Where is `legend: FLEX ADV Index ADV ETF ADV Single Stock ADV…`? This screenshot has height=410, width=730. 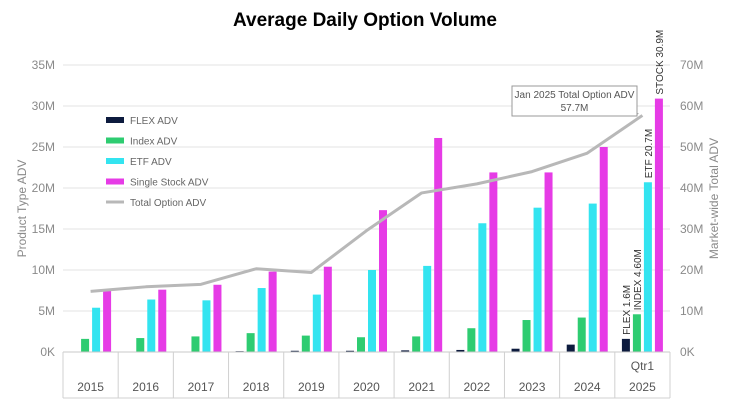 legend: FLEX ADV Index ADV ETF ADV Single Stock ADV… is located at coordinates (157, 162).